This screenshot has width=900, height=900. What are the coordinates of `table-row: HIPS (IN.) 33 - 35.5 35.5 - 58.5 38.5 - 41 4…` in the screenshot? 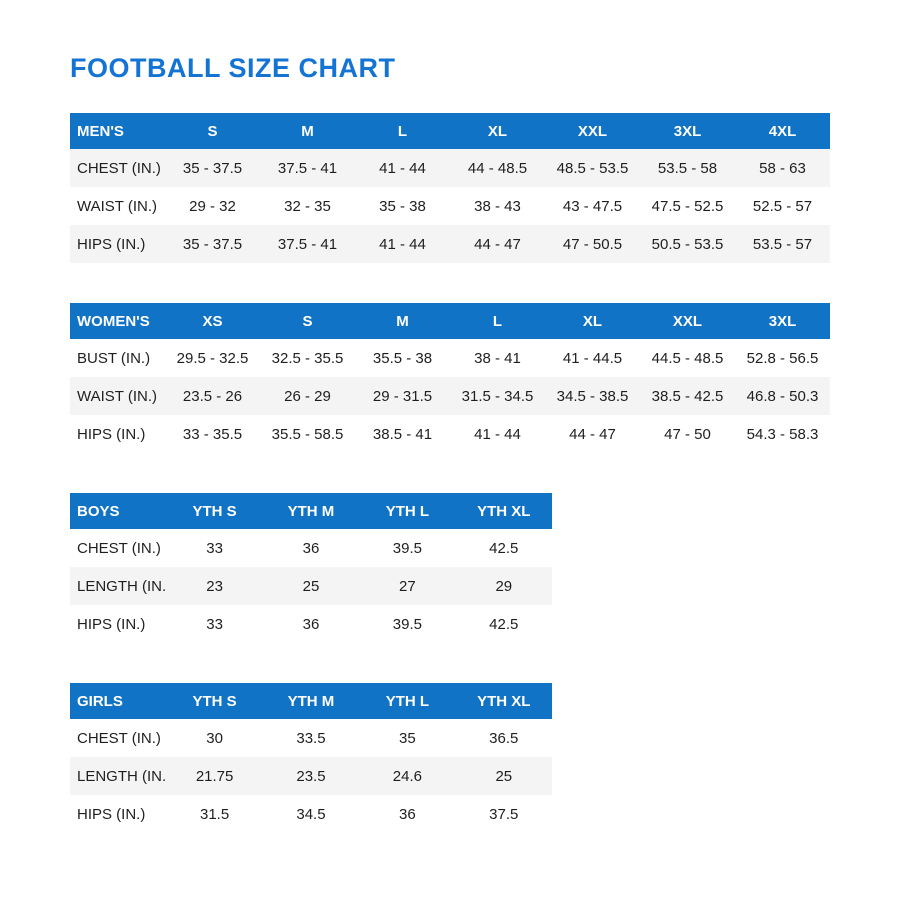 It's located at (450, 434).